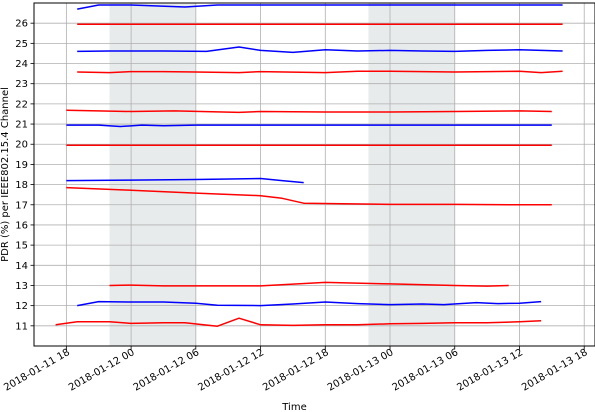 The height and width of the screenshot is (412, 595). I want to click on y-tick-label: 19, so click(21, 165).